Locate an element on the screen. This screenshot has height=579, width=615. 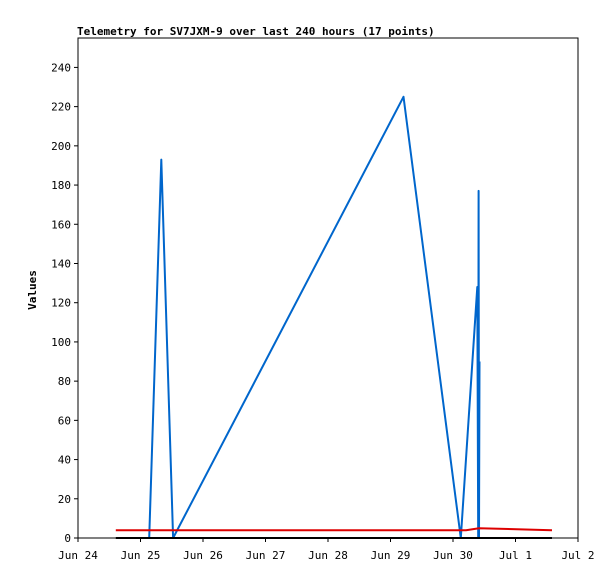
y-tick-label: 0 is located at coordinates (67, 538).